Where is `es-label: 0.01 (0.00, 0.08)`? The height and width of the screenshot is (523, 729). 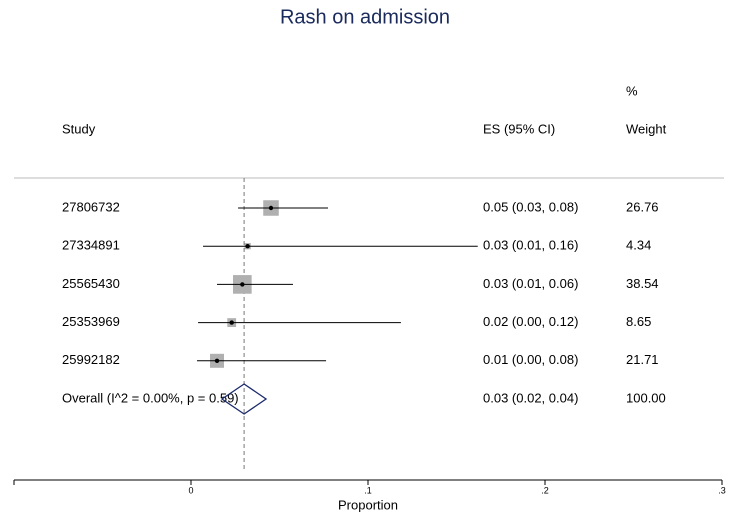 es-label: 0.01 (0.00, 0.08) is located at coordinates (530, 359).